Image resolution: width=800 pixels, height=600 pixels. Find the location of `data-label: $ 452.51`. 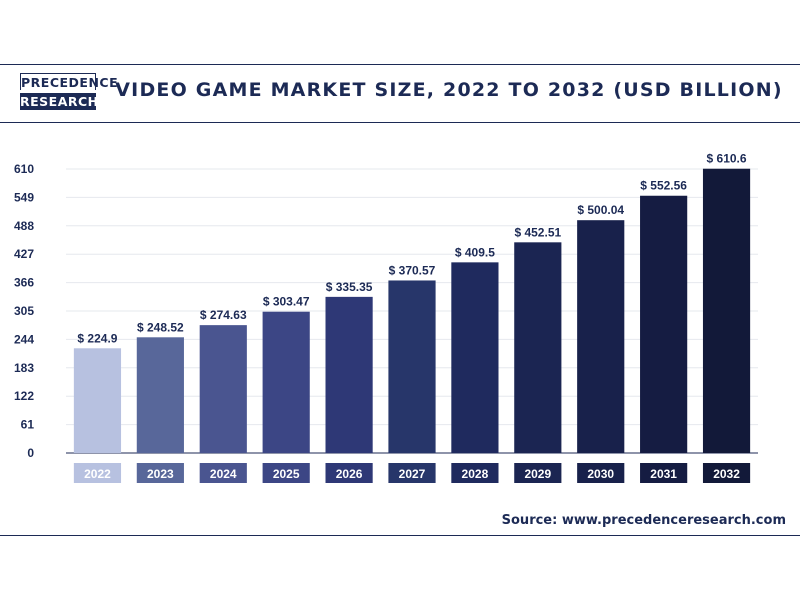

data-label: $ 452.51 is located at coordinates (537, 232).